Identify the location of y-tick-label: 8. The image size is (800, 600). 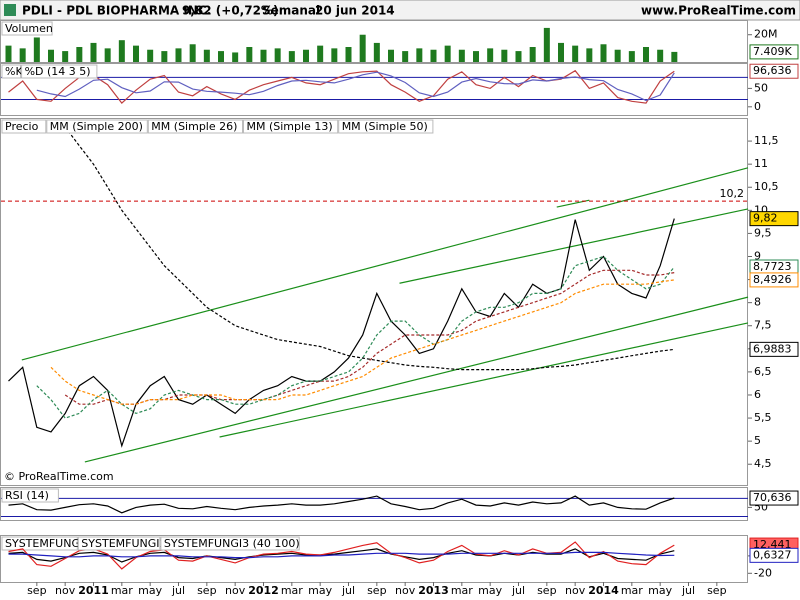
(757, 302).